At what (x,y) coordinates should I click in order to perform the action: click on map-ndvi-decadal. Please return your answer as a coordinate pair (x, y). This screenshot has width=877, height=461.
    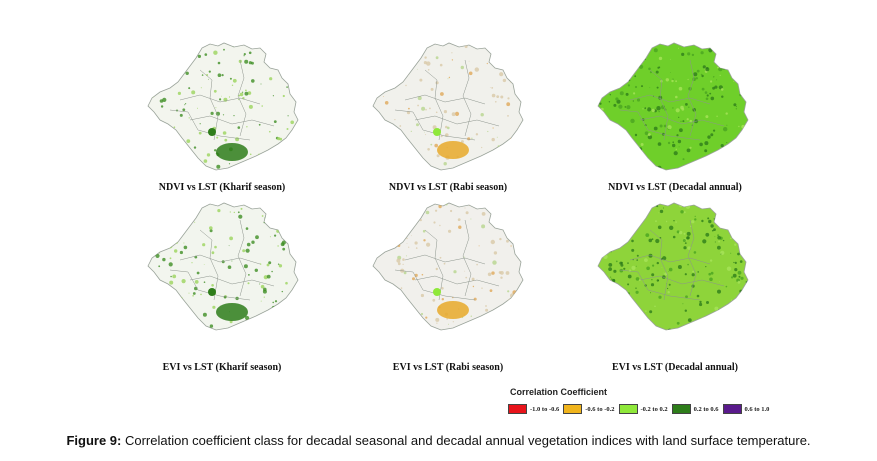
    Looking at the image, I should click on (675, 107).